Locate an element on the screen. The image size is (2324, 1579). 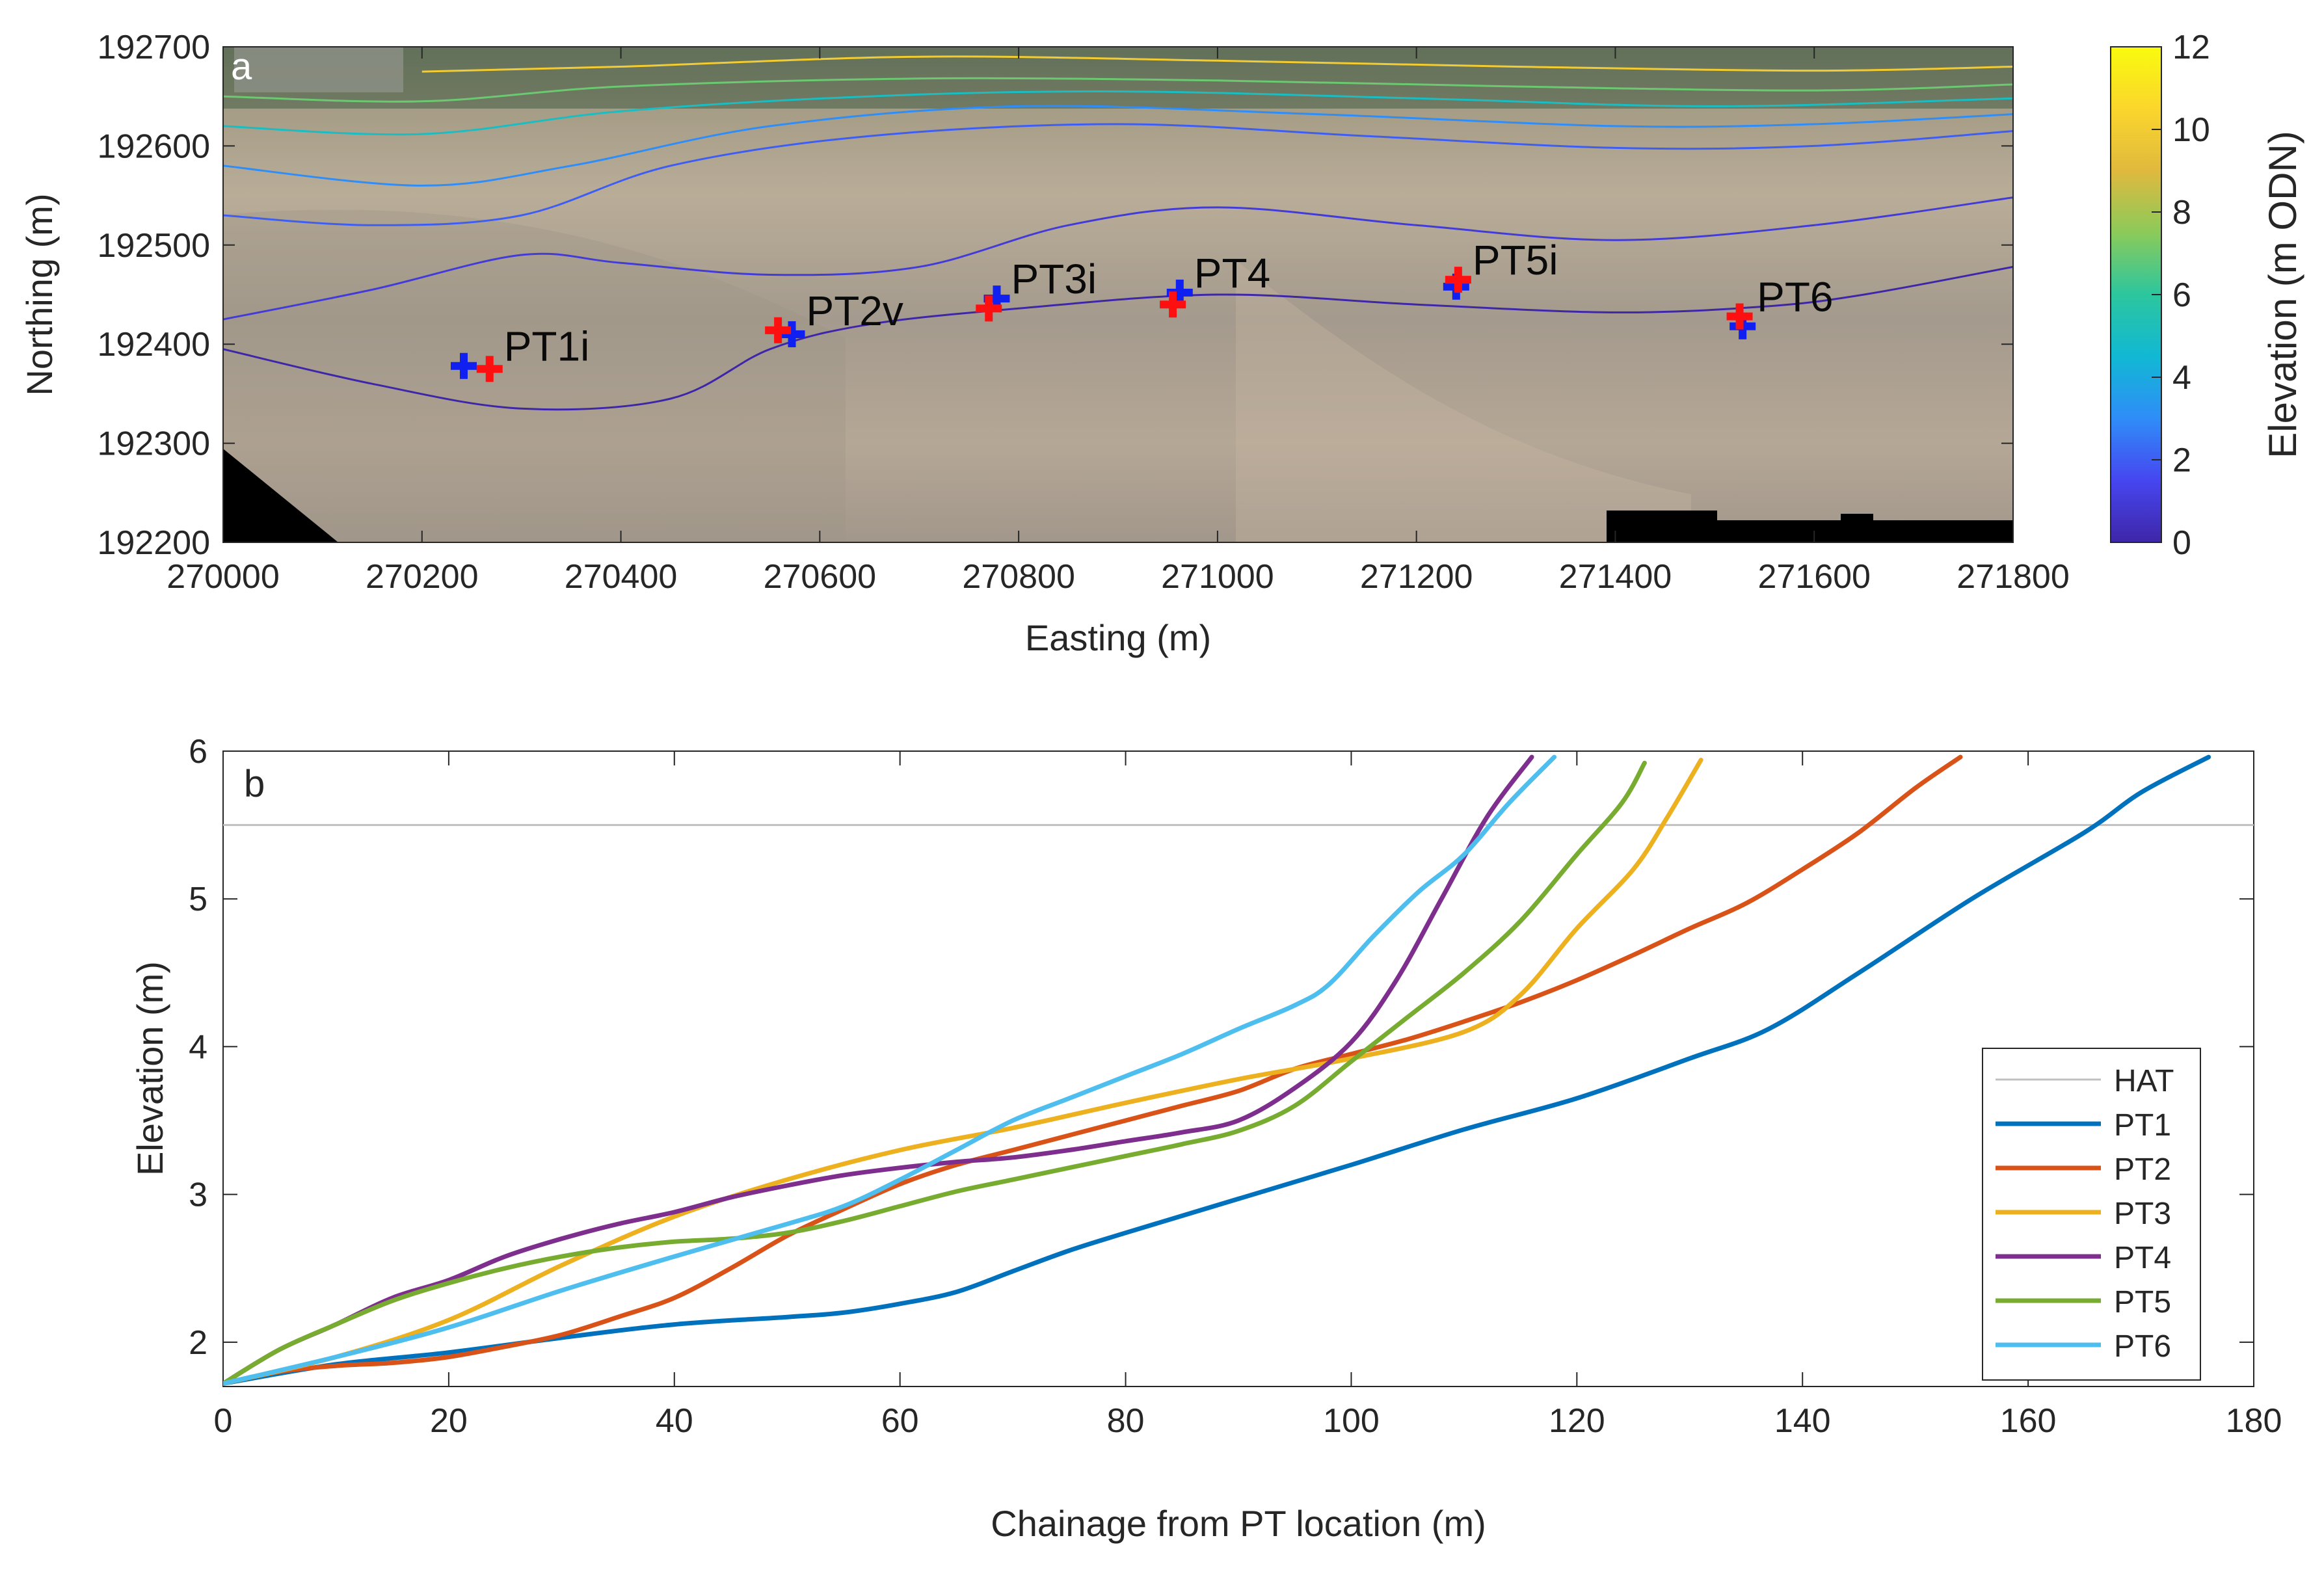
profile-y-label: Elevation (m) is located at coordinates (149, 1068).